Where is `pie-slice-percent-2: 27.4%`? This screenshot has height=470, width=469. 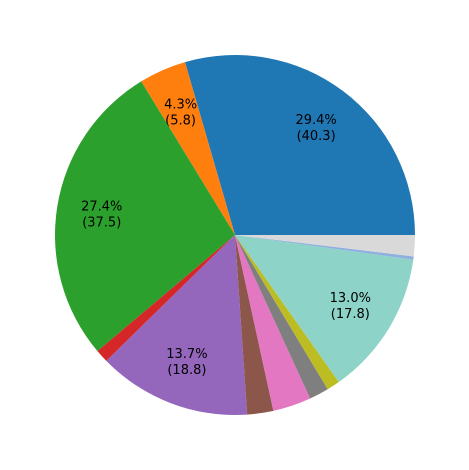
pie-slice-percent-2: 27.4% is located at coordinates (101, 206).